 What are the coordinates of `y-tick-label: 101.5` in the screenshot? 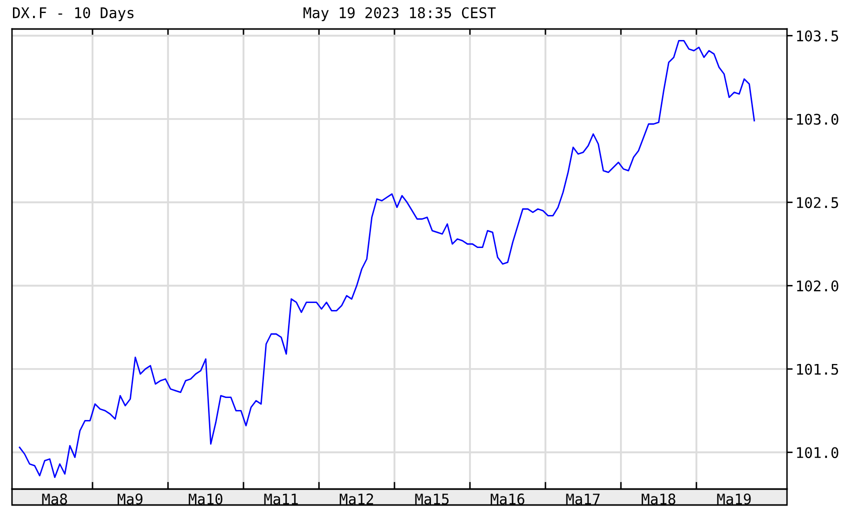 It's located at (817, 369).